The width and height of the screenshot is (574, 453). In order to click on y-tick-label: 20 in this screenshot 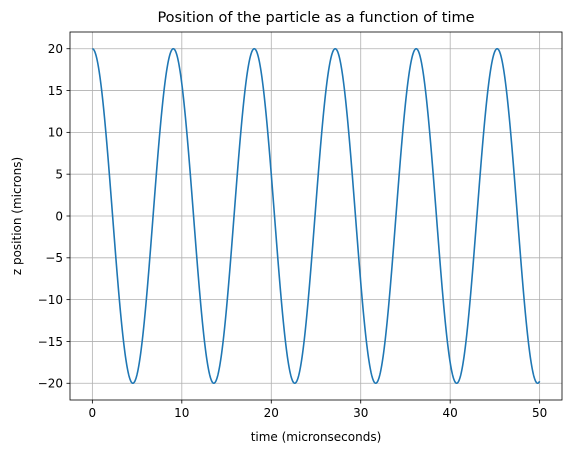, I will do `click(55, 49)`.